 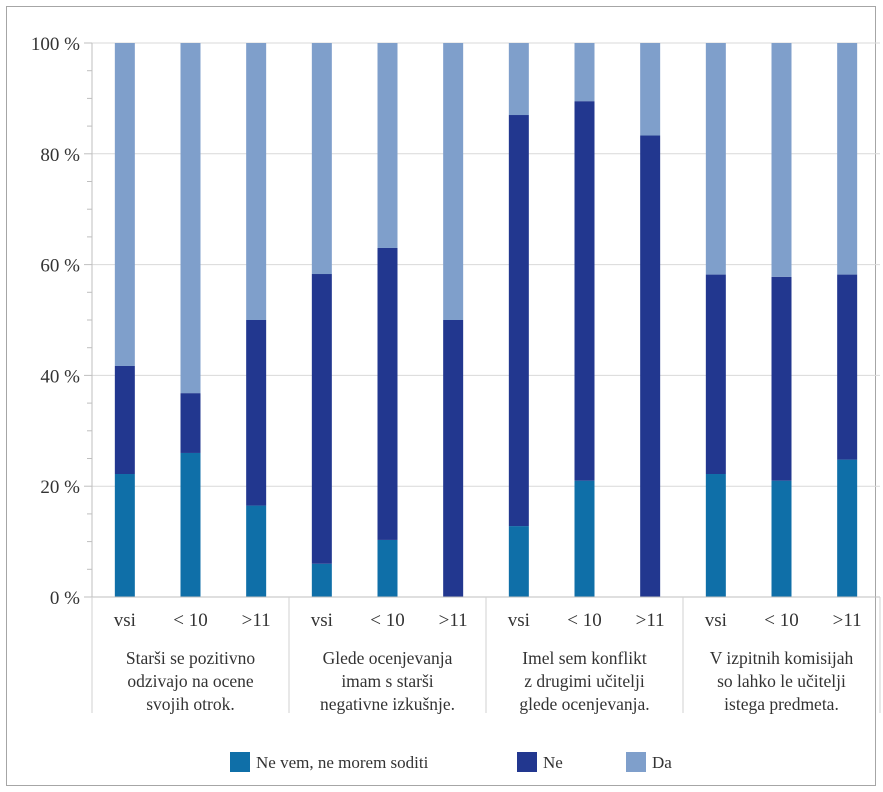 What do you see at coordinates (584, 658) in the screenshot?
I see `group-label: Imel sem konflikt` at bounding box center [584, 658].